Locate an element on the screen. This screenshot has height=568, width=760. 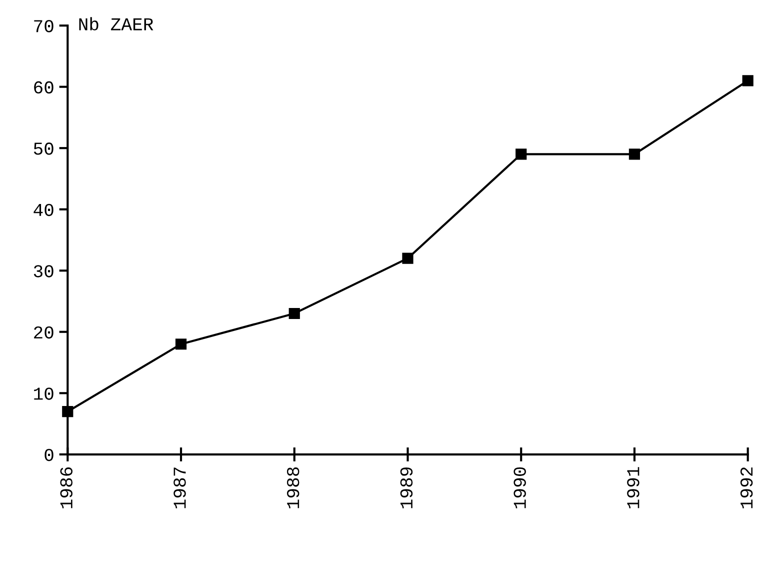
x-tick-label: 1990 is located at coordinates (520, 487).